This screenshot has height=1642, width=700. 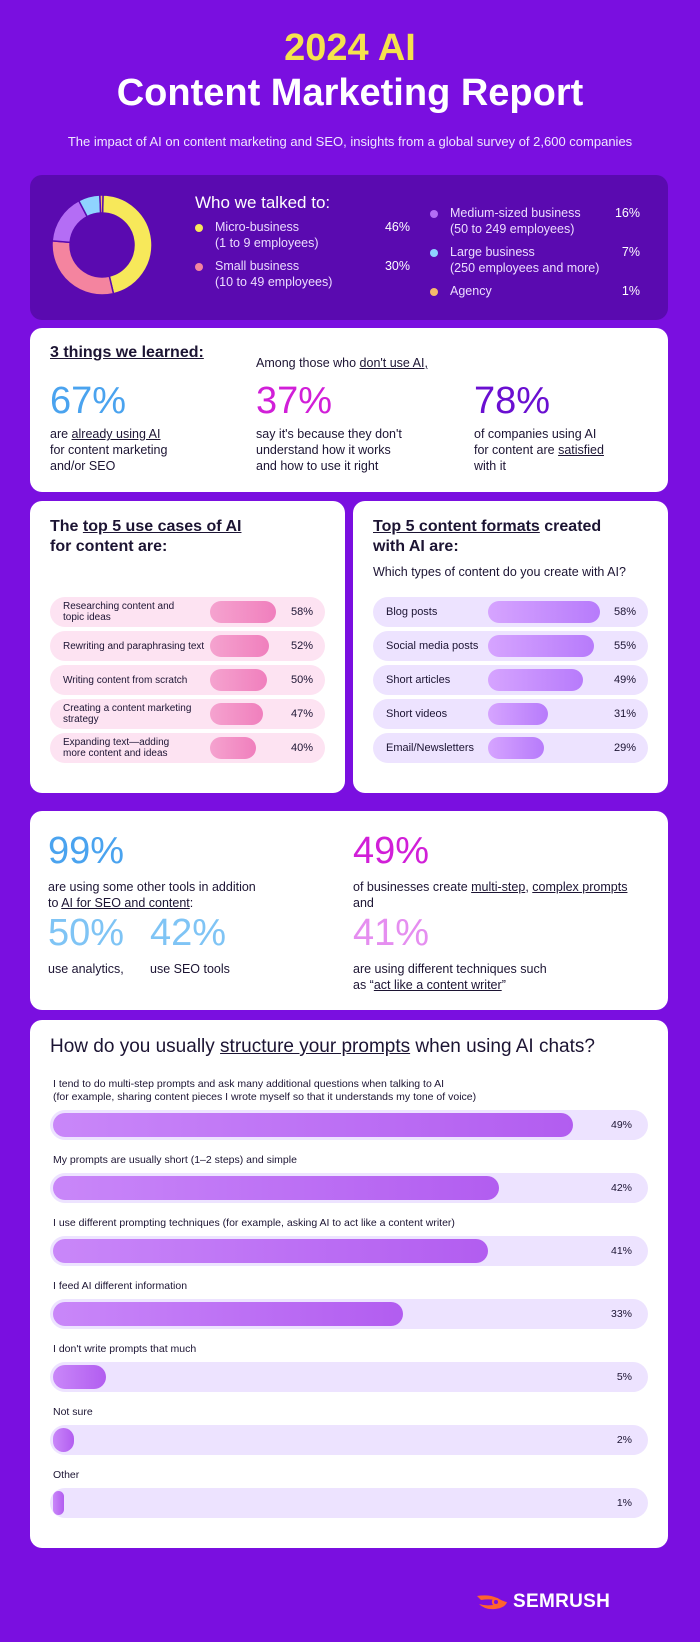 What do you see at coordinates (624, 1440) in the screenshot?
I see `prompt-answer-pct: 2%` at bounding box center [624, 1440].